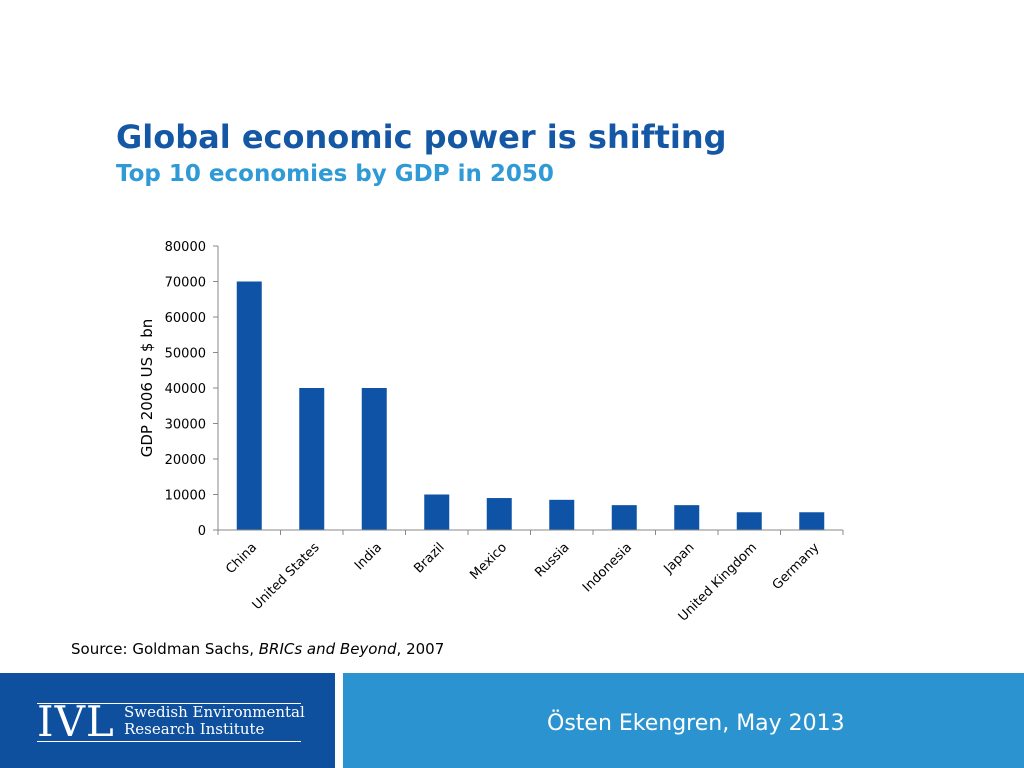  I want to click on org-name: Swedish Environmental Research Institute, so click(214, 721).